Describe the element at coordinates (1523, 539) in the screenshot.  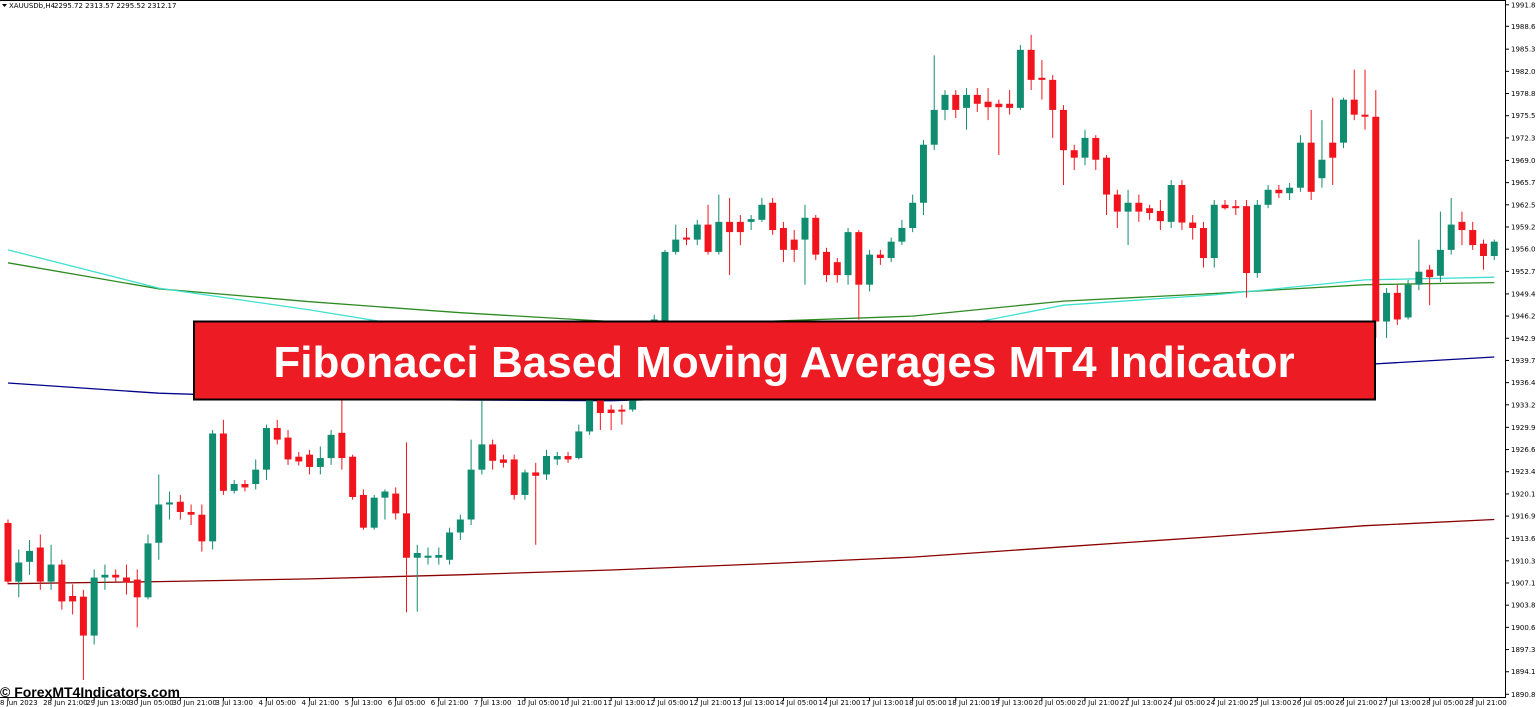
I see `y-tick-label: 1913.65` at that location.